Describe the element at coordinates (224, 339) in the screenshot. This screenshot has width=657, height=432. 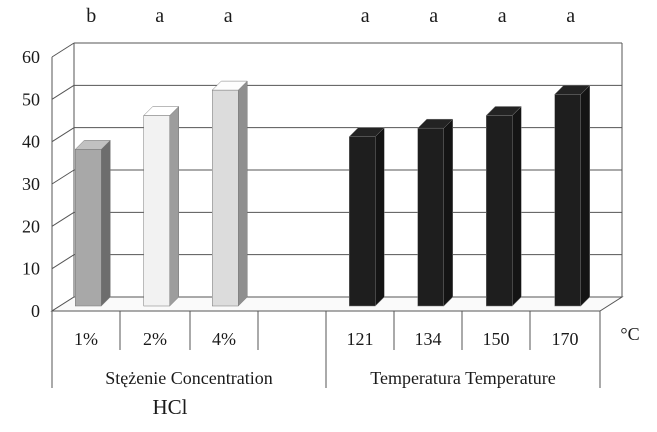
I see `x-tick-label: 4%` at that location.